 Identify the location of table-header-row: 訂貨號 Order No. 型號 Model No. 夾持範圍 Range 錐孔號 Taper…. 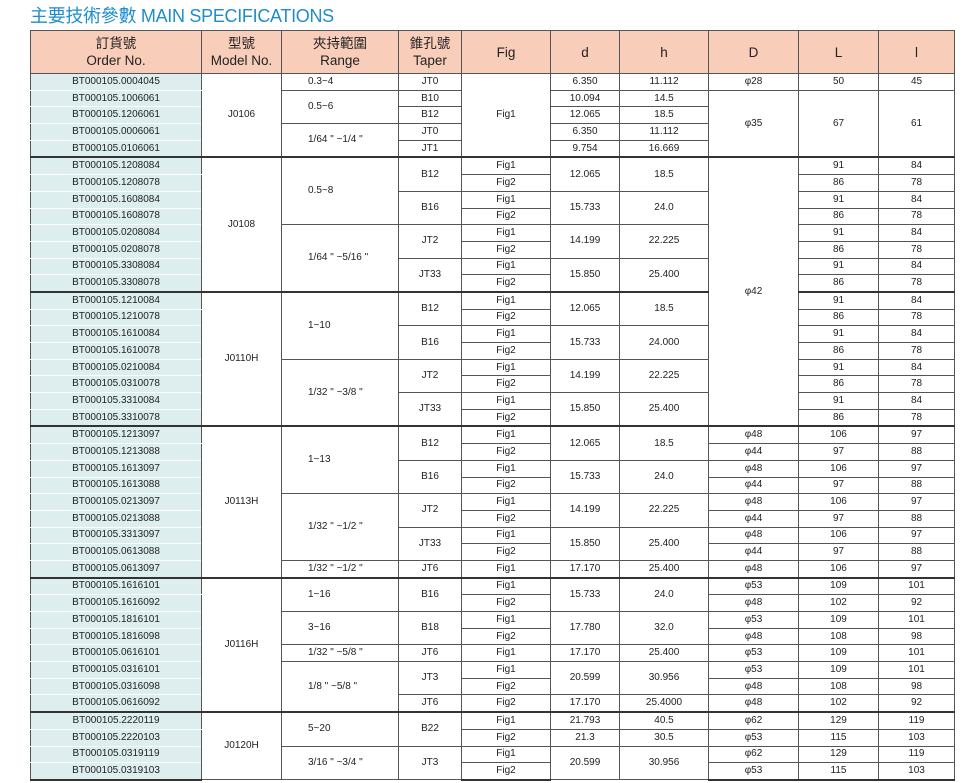
(492, 52).